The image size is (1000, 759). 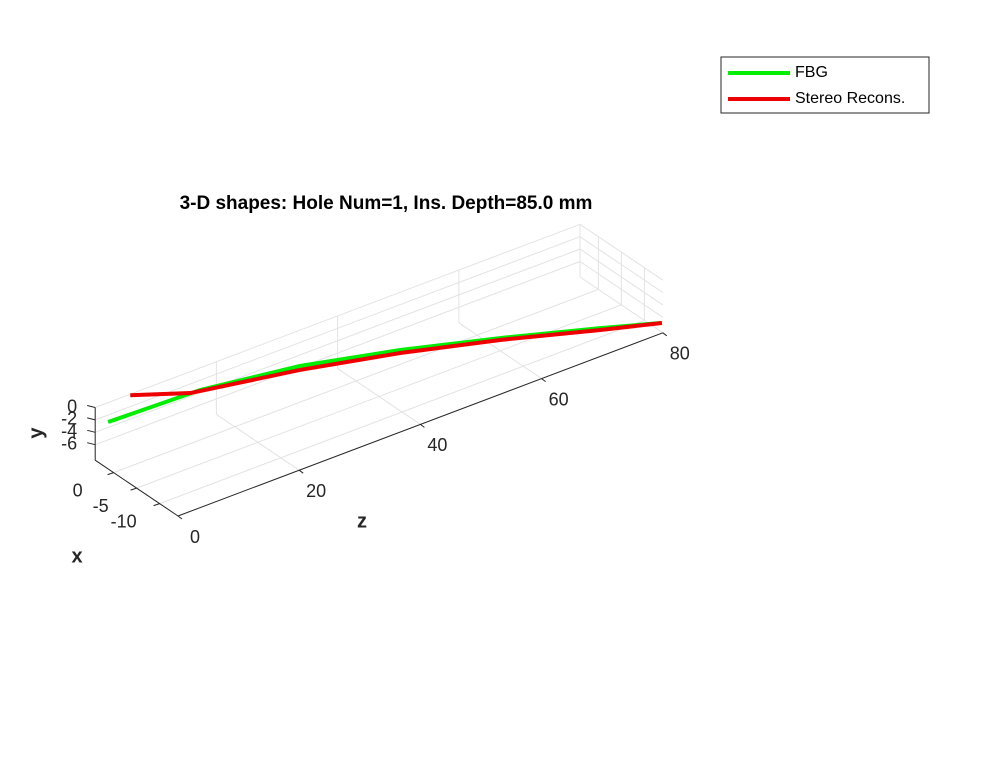 What do you see at coordinates (362, 521) in the screenshot?
I see `z-axis-label: z` at bounding box center [362, 521].